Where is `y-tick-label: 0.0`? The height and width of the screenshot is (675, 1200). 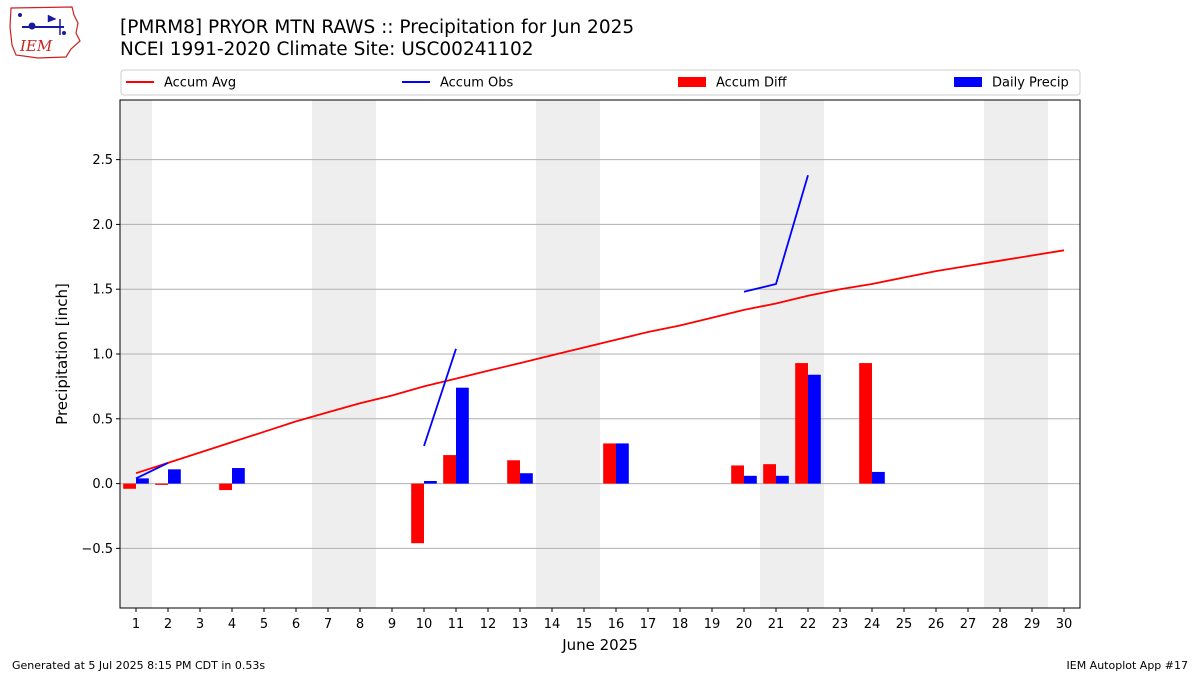
y-tick-label: 0.0 is located at coordinates (102, 484).